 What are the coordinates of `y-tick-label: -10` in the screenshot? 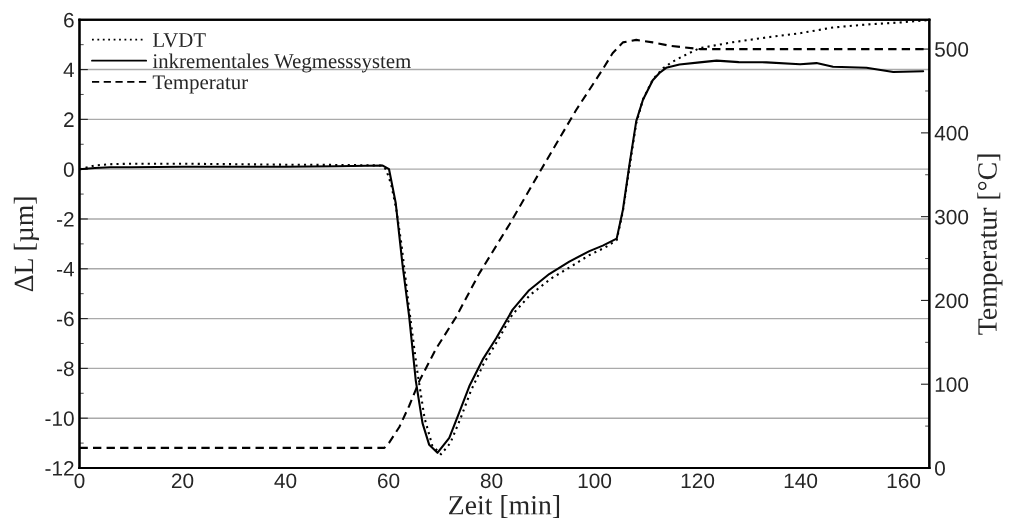 It's located at (59, 418).